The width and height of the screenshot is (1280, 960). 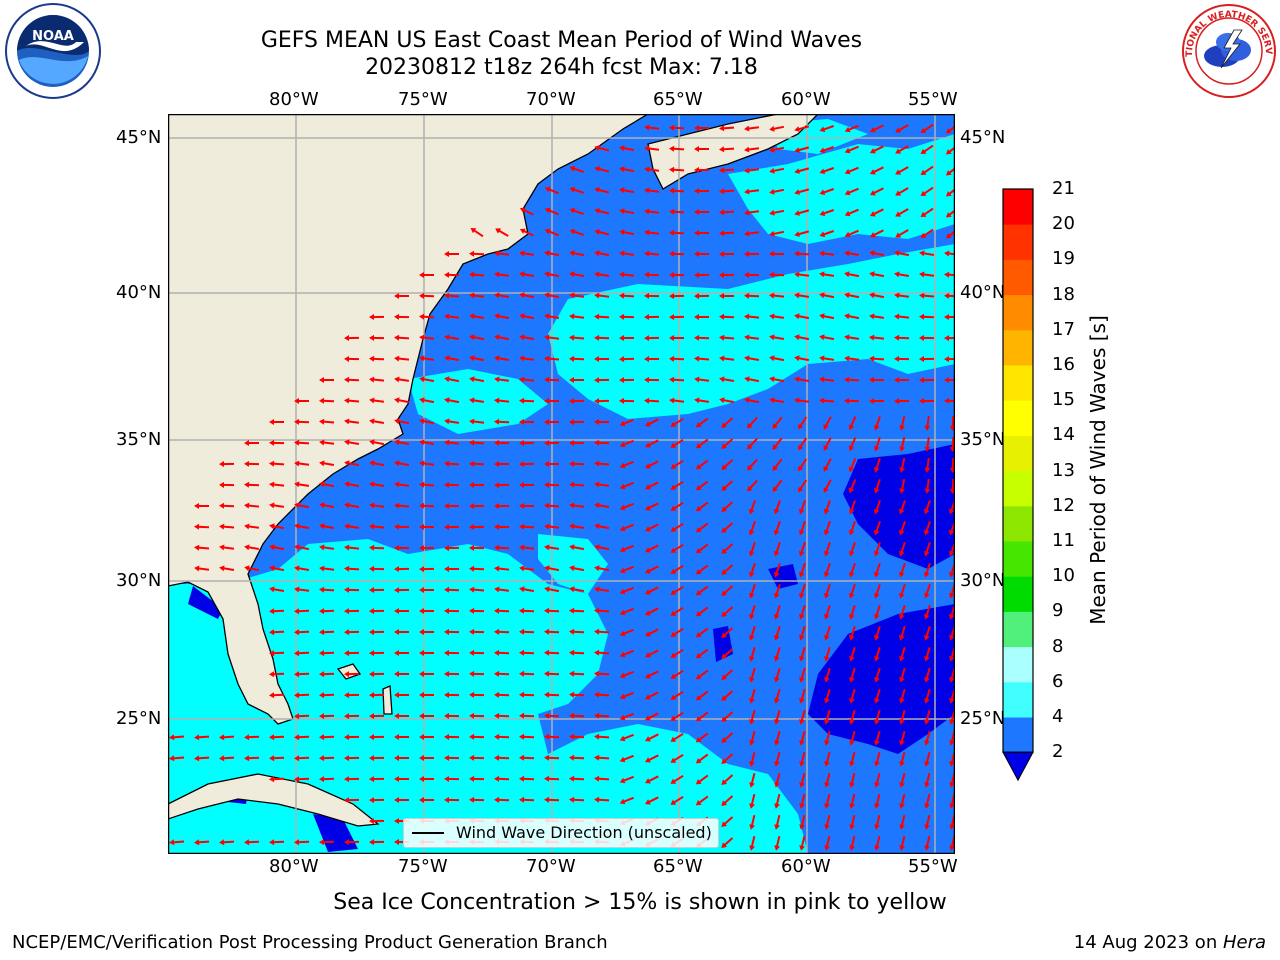 What do you see at coordinates (1063, 188) in the screenshot?
I see `colorbar-tick-label: 21` at bounding box center [1063, 188].